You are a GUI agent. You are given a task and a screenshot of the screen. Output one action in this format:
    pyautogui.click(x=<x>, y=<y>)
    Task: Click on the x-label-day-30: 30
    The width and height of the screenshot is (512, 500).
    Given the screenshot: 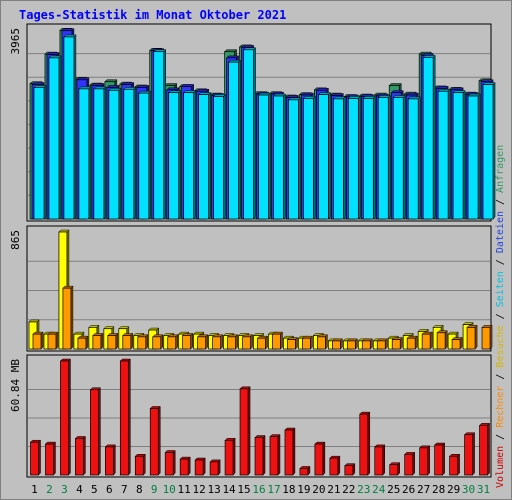 What is the action you would take?
    pyautogui.click(x=468, y=489)
    